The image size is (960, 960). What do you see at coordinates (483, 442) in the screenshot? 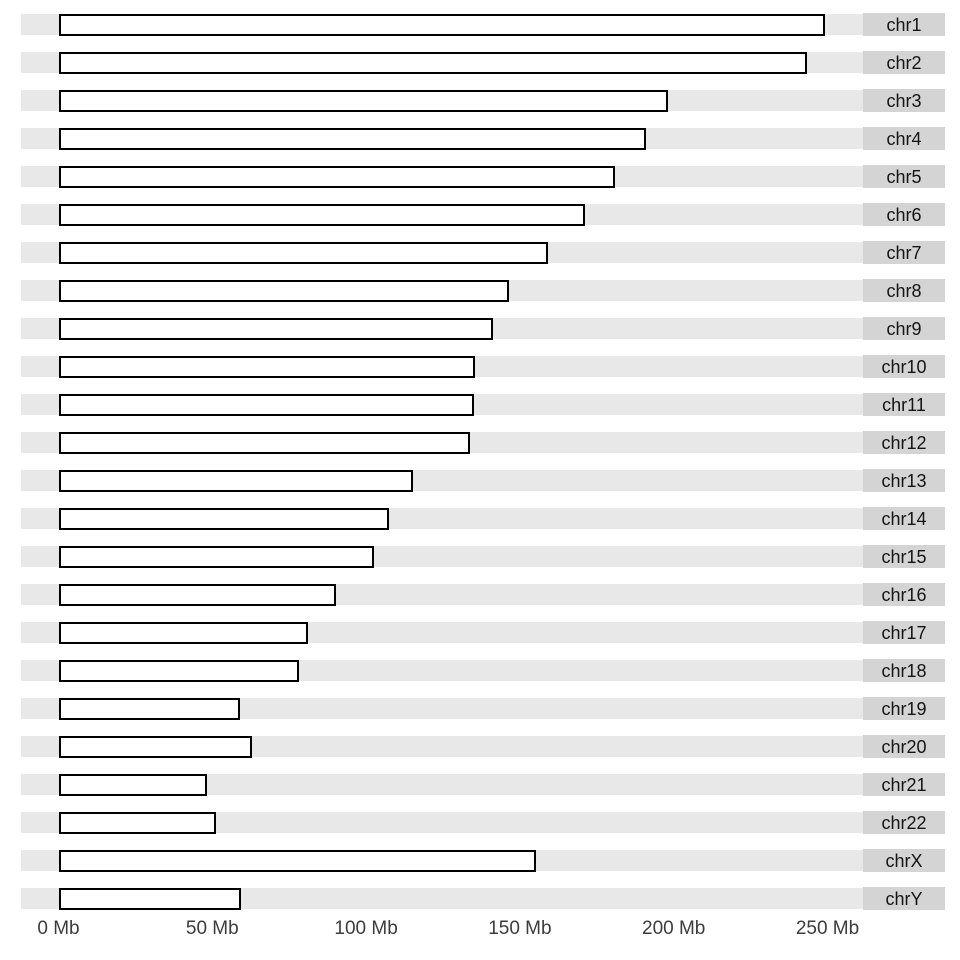
I see `chromosome-row: chr12` at bounding box center [483, 442].